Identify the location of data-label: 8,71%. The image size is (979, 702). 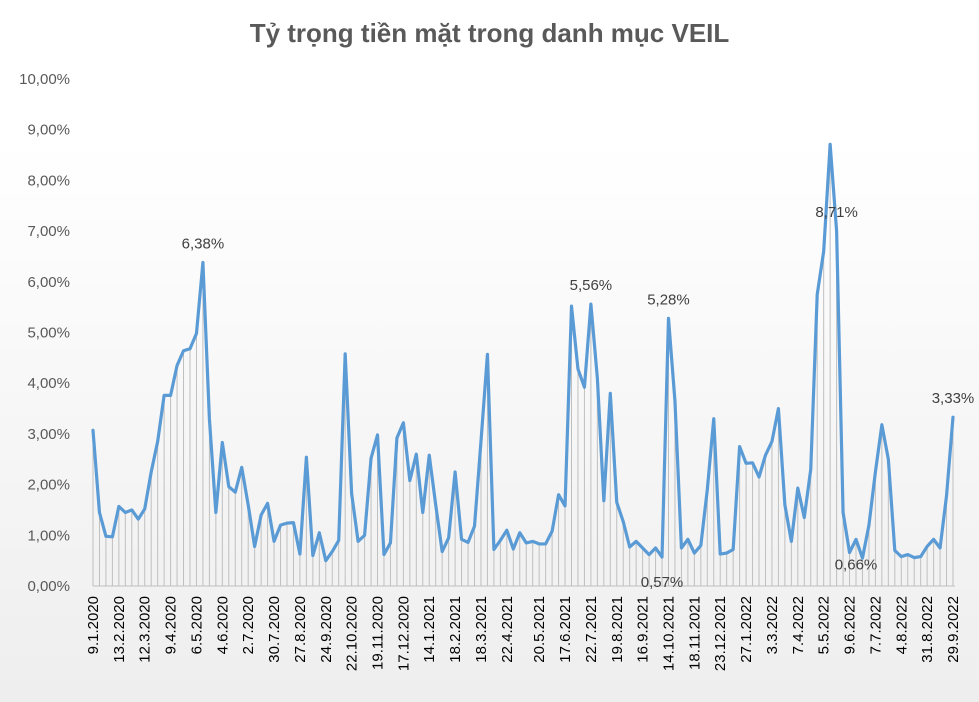
(836, 212).